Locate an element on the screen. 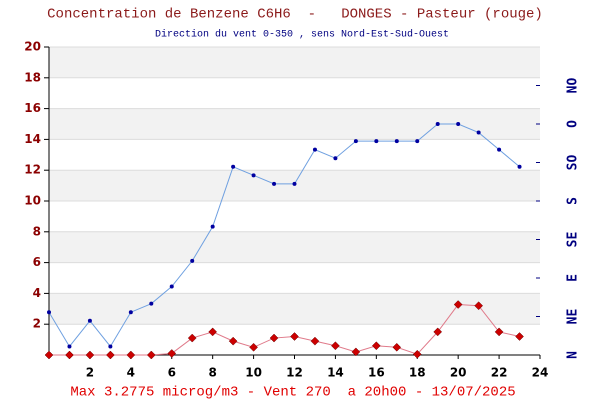  x-tick-label: 14 is located at coordinates (335, 373).